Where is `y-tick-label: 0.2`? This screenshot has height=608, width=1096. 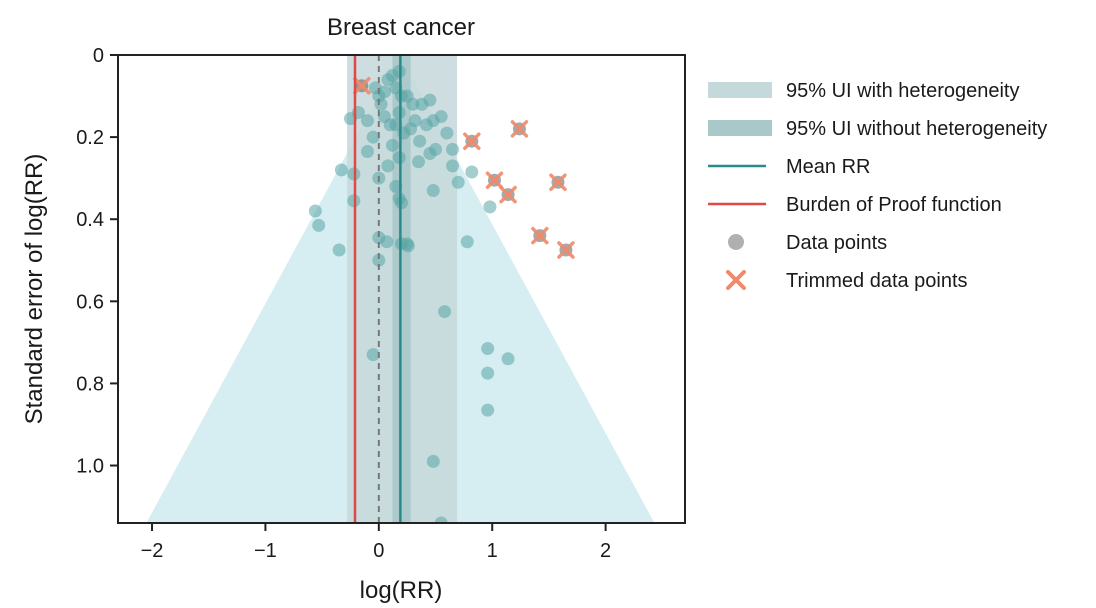
y-tick-label: 0.2 is located at coordinates (90, 138).